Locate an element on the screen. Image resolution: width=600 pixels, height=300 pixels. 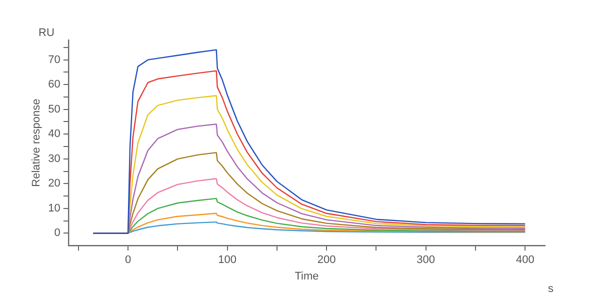
x-tick-label: 400 is located at coordinates (525, 260).